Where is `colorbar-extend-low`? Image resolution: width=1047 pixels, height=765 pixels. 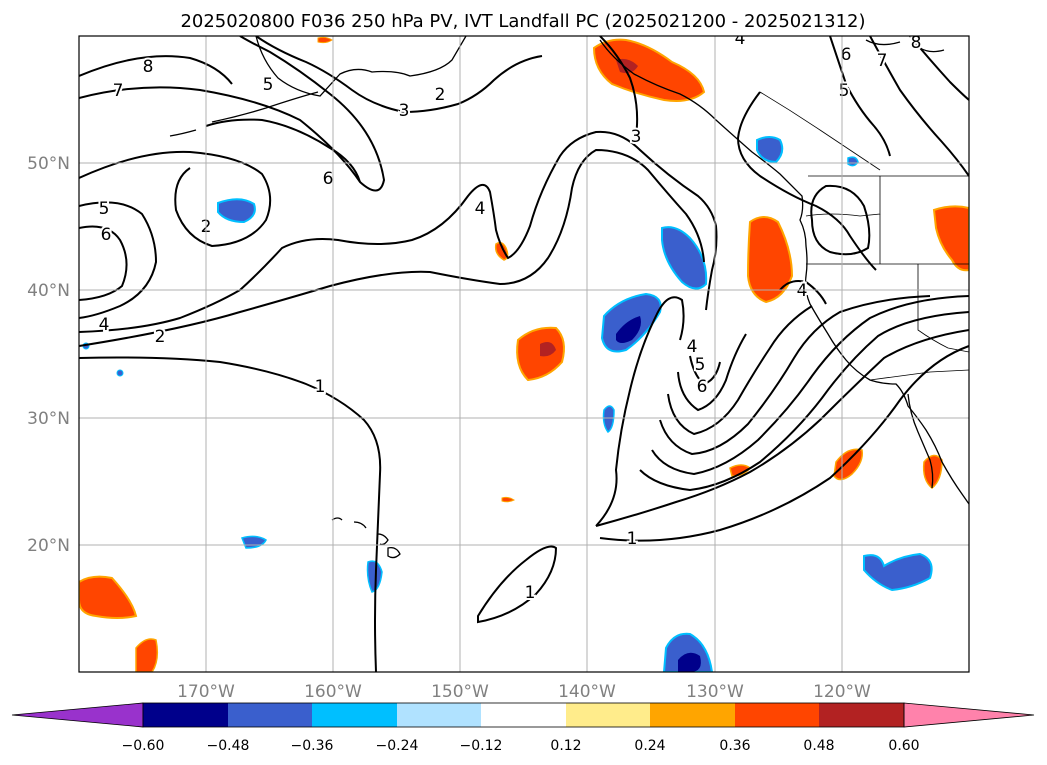 colorbar-extend-low is located at coordinates (77, 715).